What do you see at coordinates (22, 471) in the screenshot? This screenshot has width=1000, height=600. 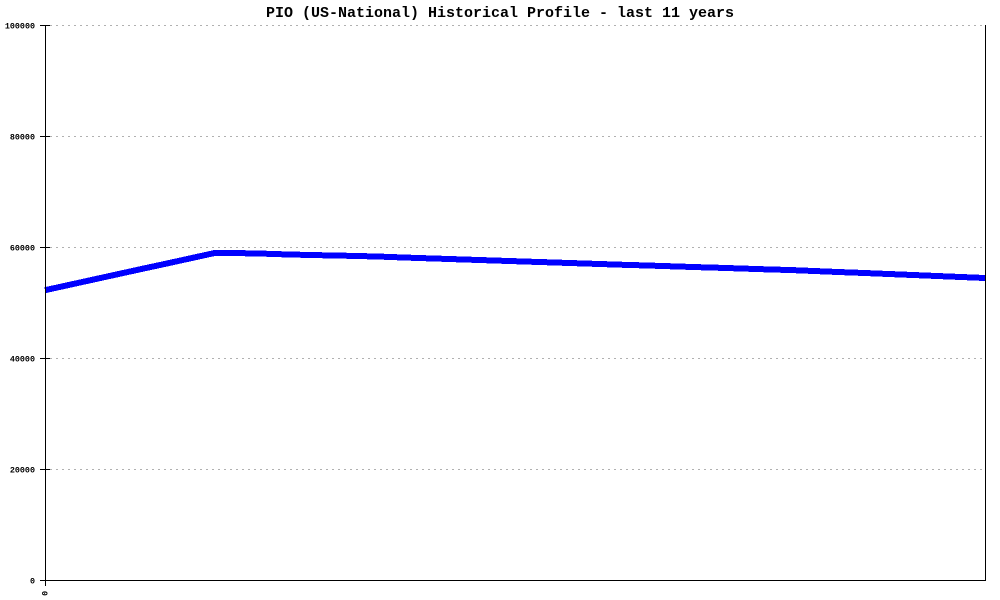 I see `svg-text: 20000` at bounding box center [22, 471].